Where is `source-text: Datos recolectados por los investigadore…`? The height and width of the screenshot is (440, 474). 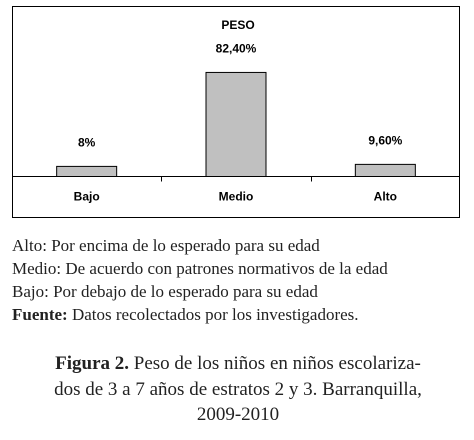 source-text: Datos recolectados por los investigadore… is located at coordinates (215, 314).